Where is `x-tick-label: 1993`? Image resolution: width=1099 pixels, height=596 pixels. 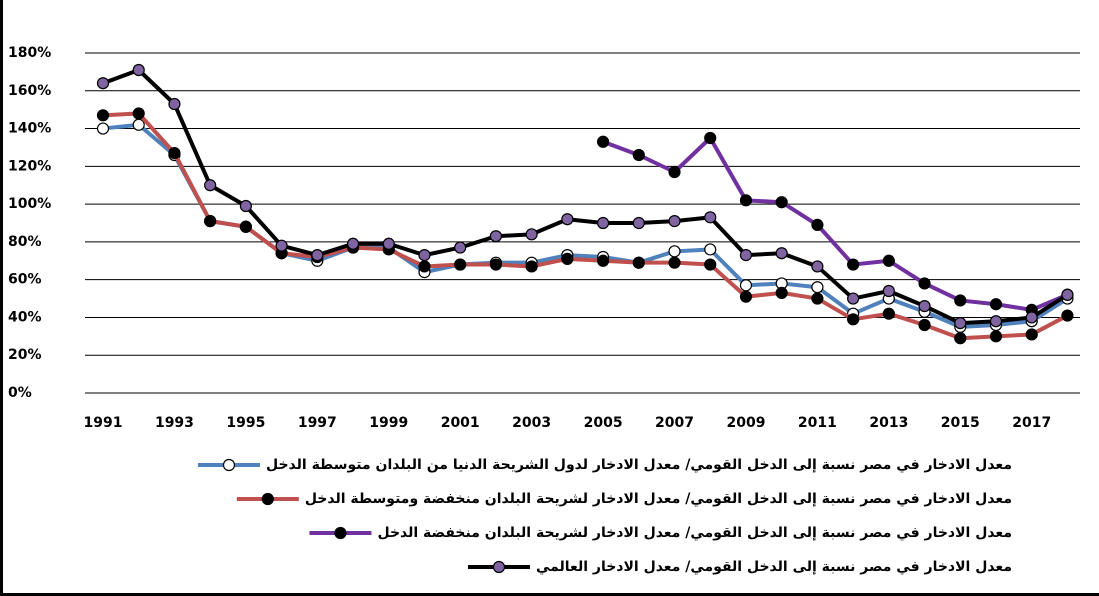
x-tick-label: 1993 is located at coordinates (174, 423).